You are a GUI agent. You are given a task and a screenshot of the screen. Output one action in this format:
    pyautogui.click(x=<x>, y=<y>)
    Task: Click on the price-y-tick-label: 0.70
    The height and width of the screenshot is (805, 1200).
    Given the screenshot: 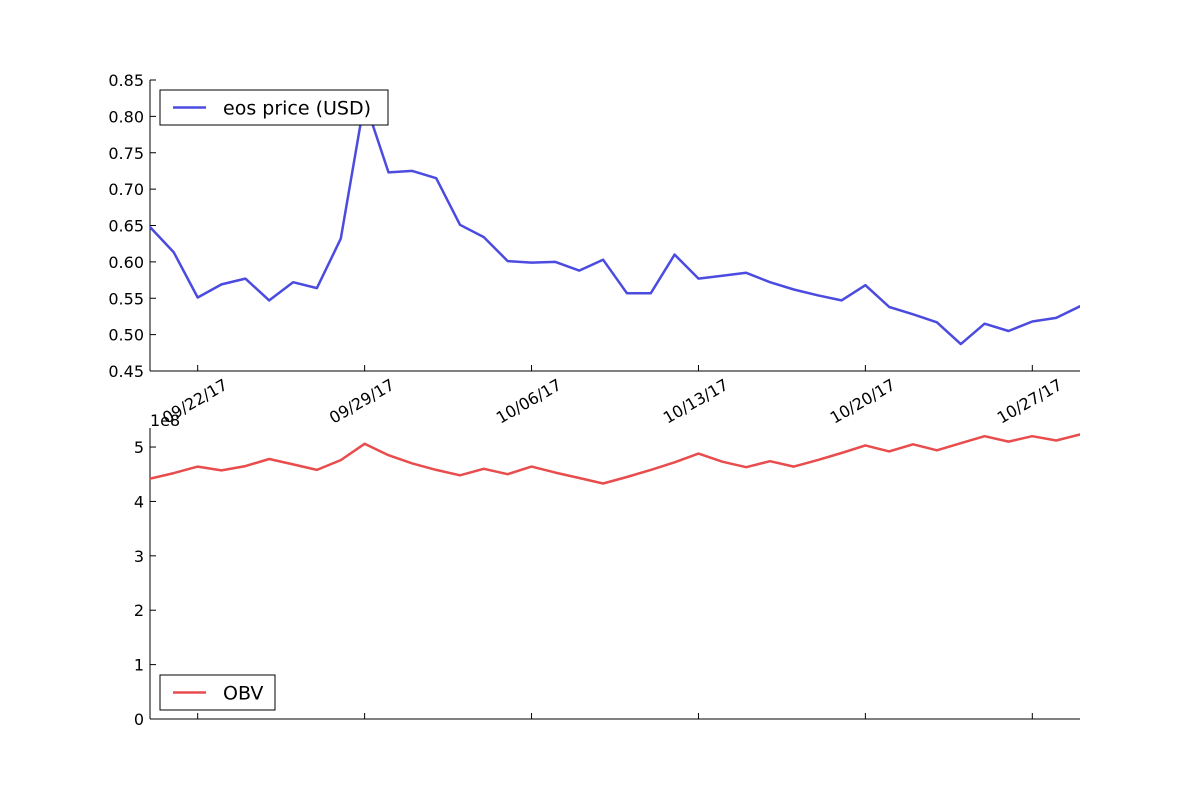 What is the action you would take?
    pyautogui.click(x=126, y=189)
    